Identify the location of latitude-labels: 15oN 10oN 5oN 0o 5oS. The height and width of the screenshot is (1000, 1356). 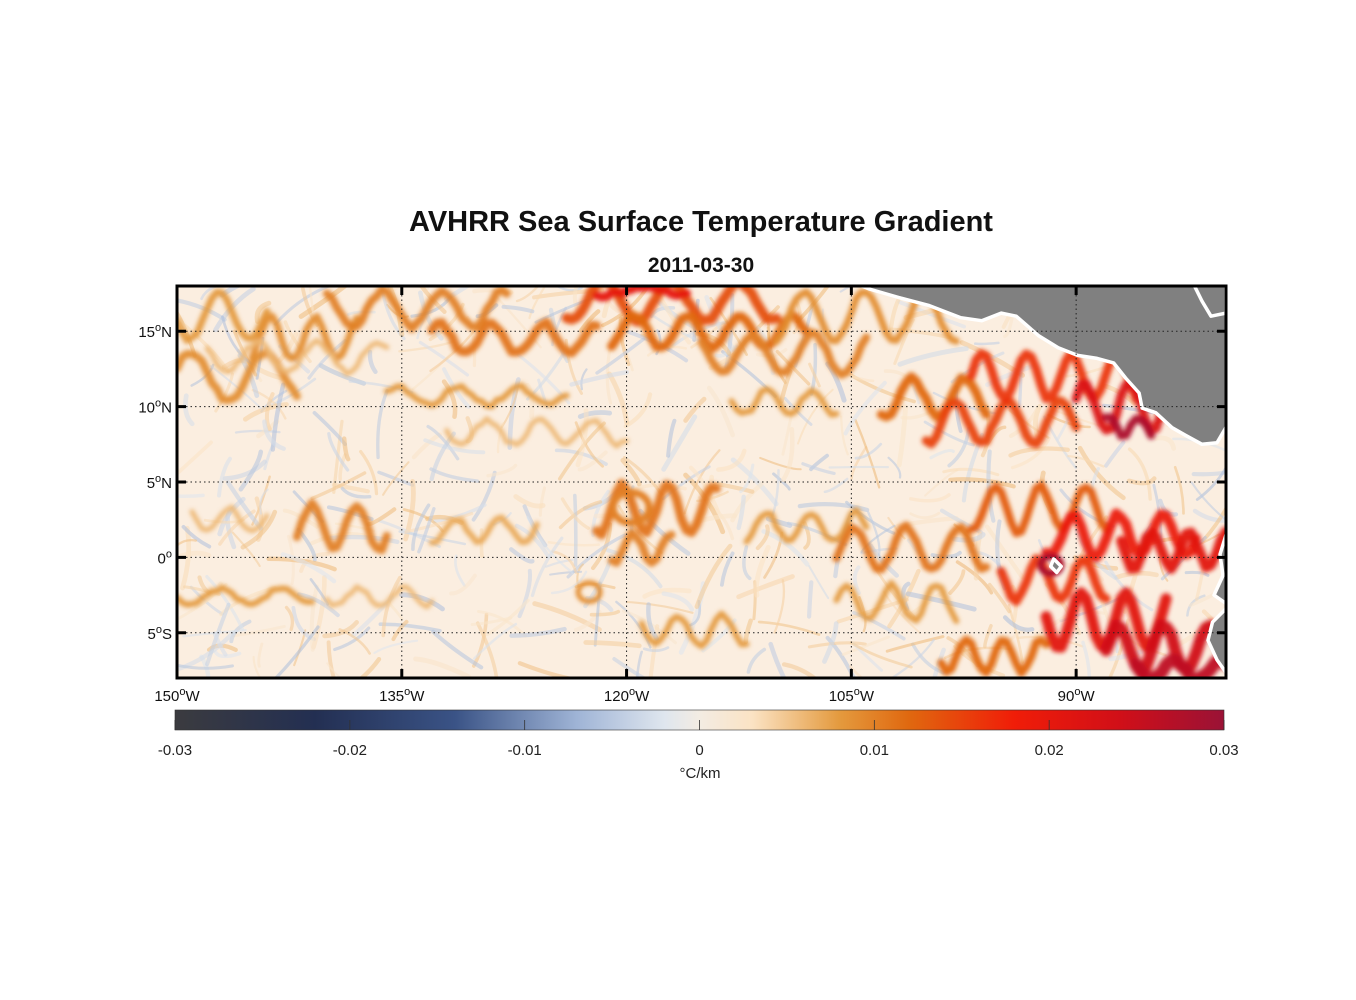
(155, 482).